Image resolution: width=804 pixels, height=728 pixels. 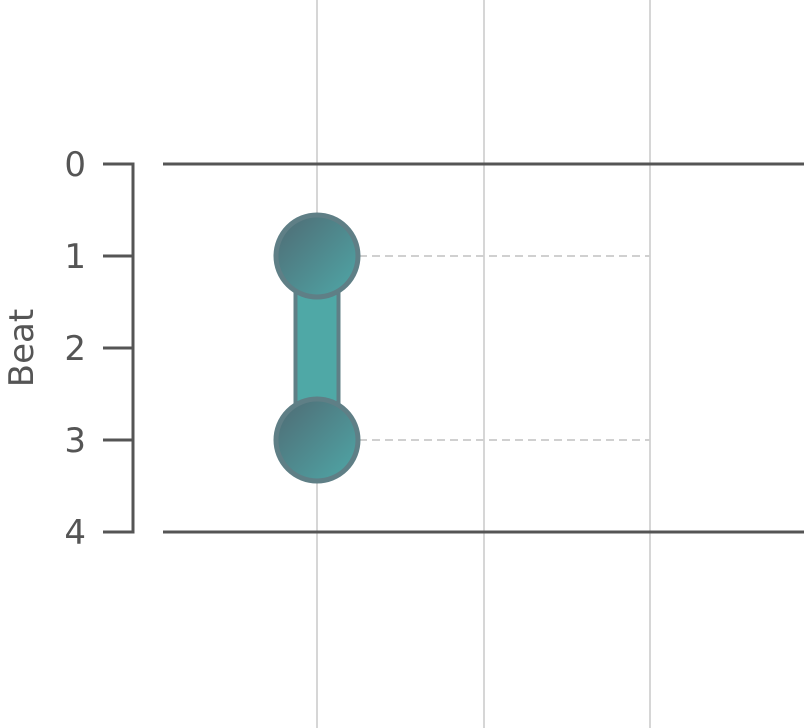 What do you see at coordinates (504, 348) in the screenshot?
I see `guide-lines` at bounding box center [504, 348].